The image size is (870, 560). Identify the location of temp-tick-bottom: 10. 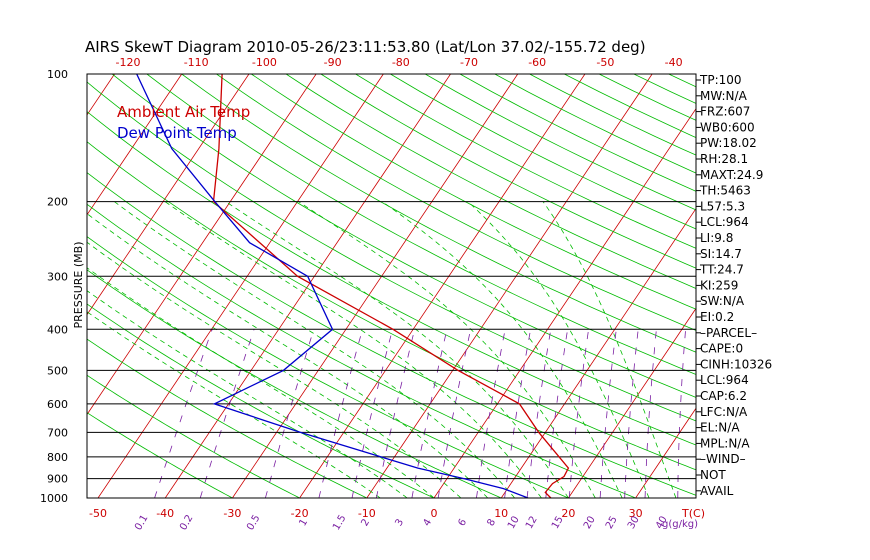
(501, 513).